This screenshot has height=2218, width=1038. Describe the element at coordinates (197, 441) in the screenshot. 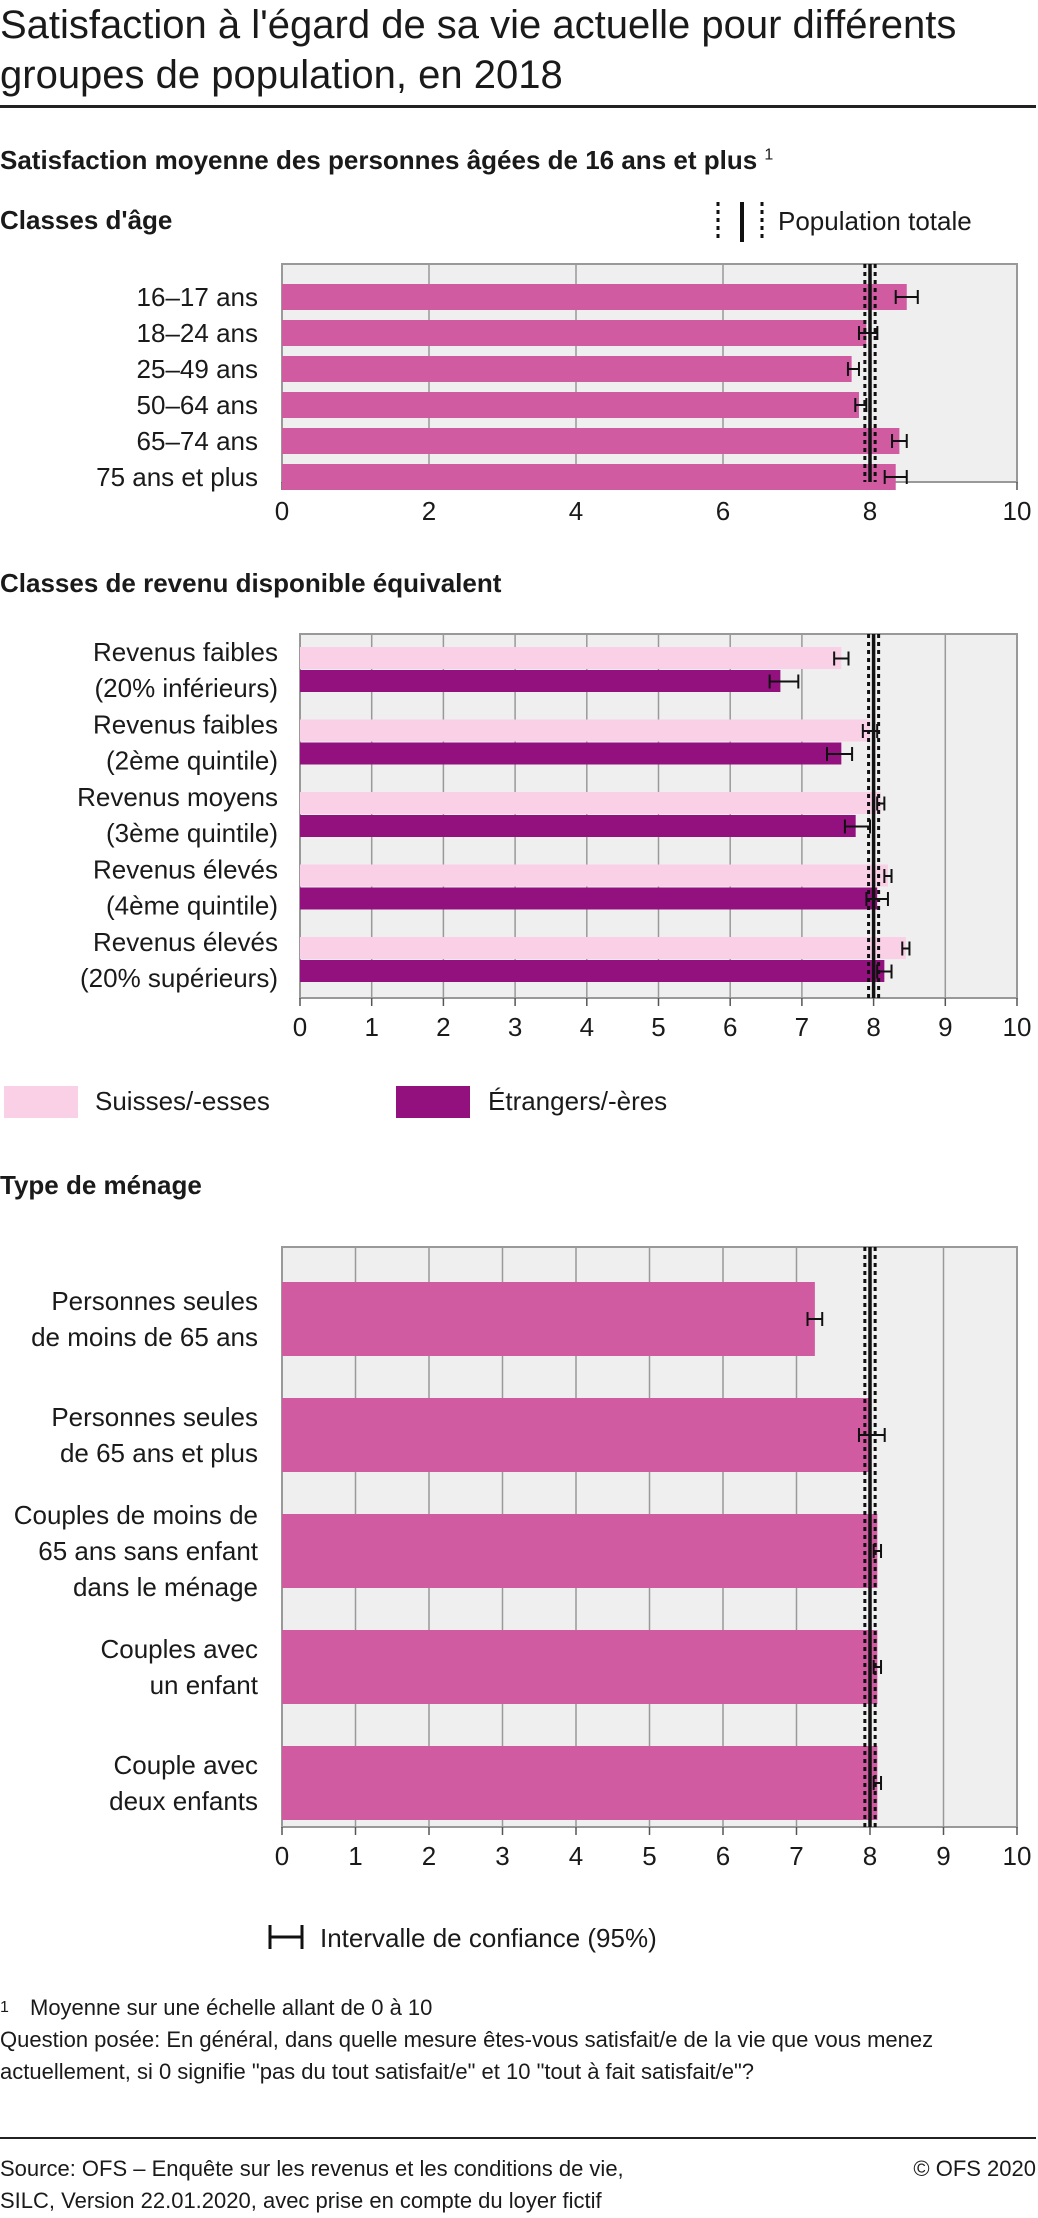

I see `category-label: 65–74 ans` at that location.